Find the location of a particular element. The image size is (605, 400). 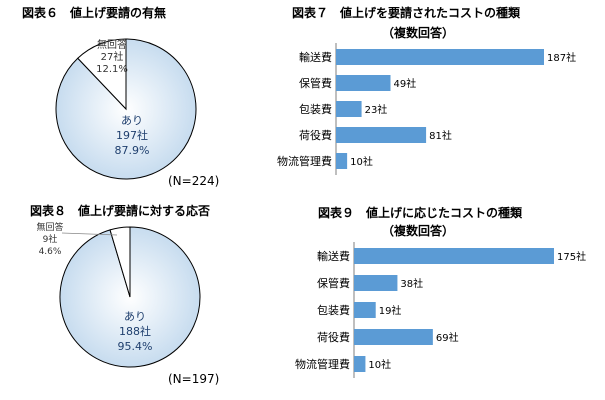

pie-label-no-answer: 27社 is located at coordinates (112, 56).